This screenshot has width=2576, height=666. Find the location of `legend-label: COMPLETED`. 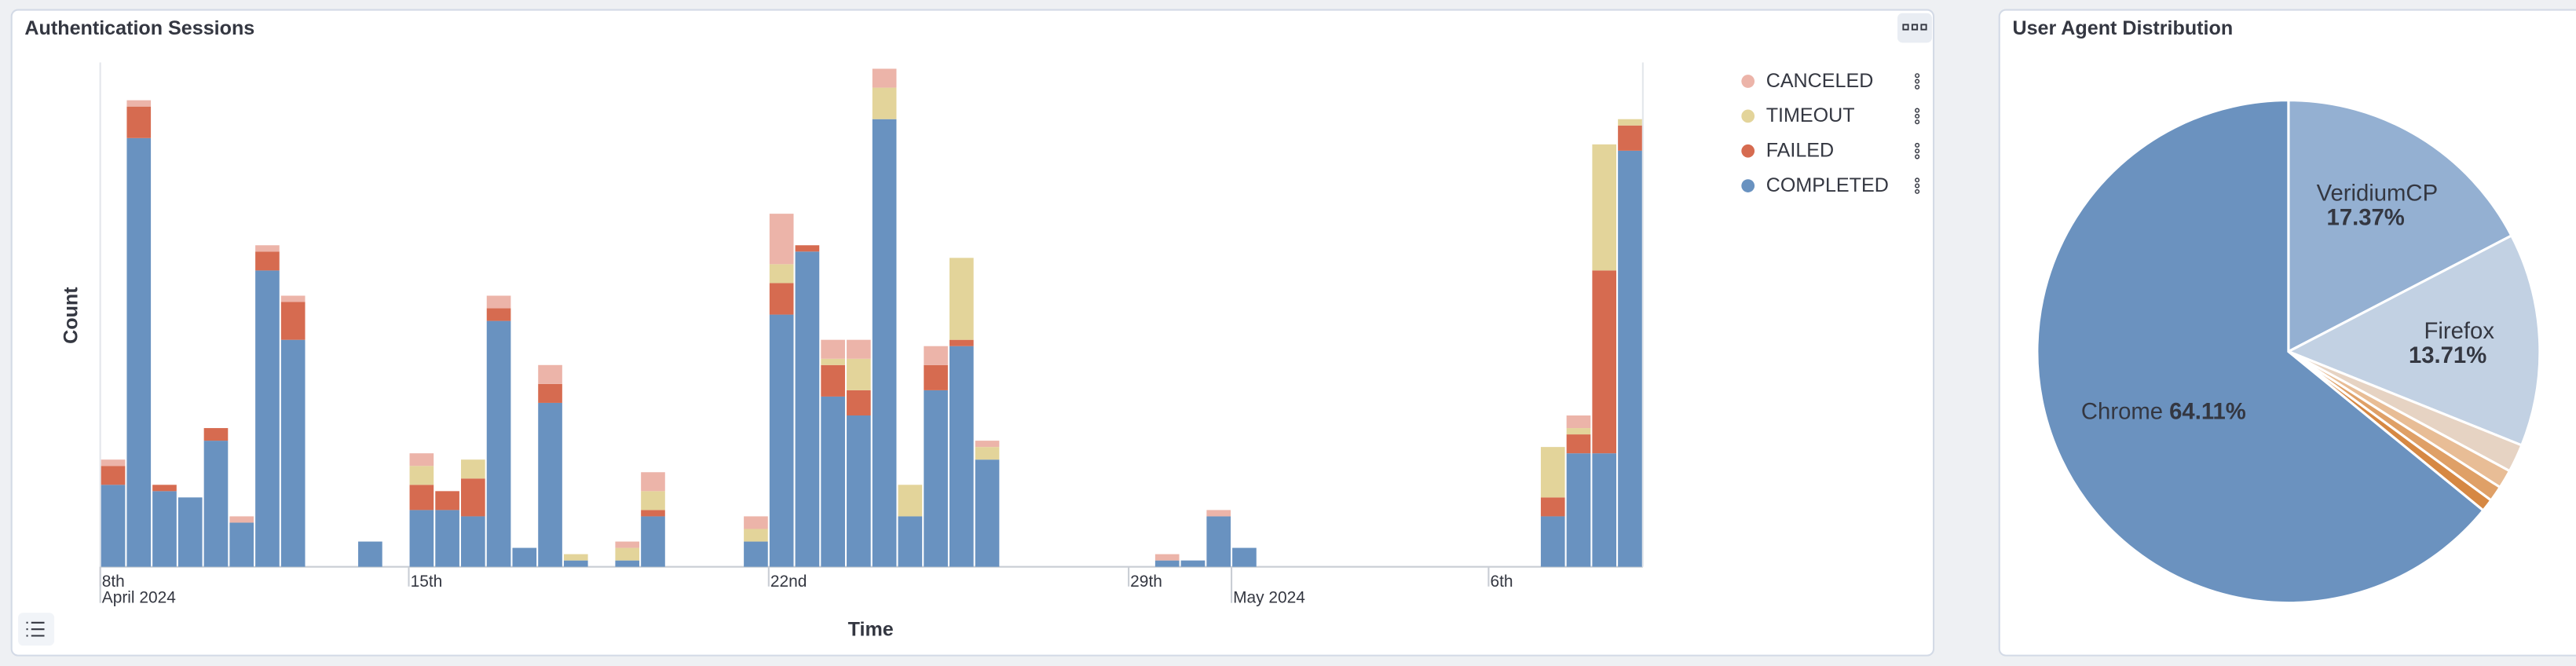

legend-label: COMPLETED is located at coordinates (1827, 185).